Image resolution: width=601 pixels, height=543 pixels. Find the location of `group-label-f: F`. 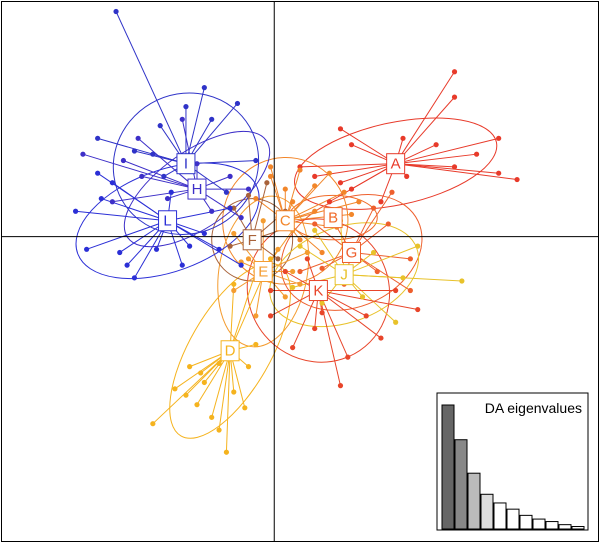

group-label-f: F is located at coordinates (252, 240).